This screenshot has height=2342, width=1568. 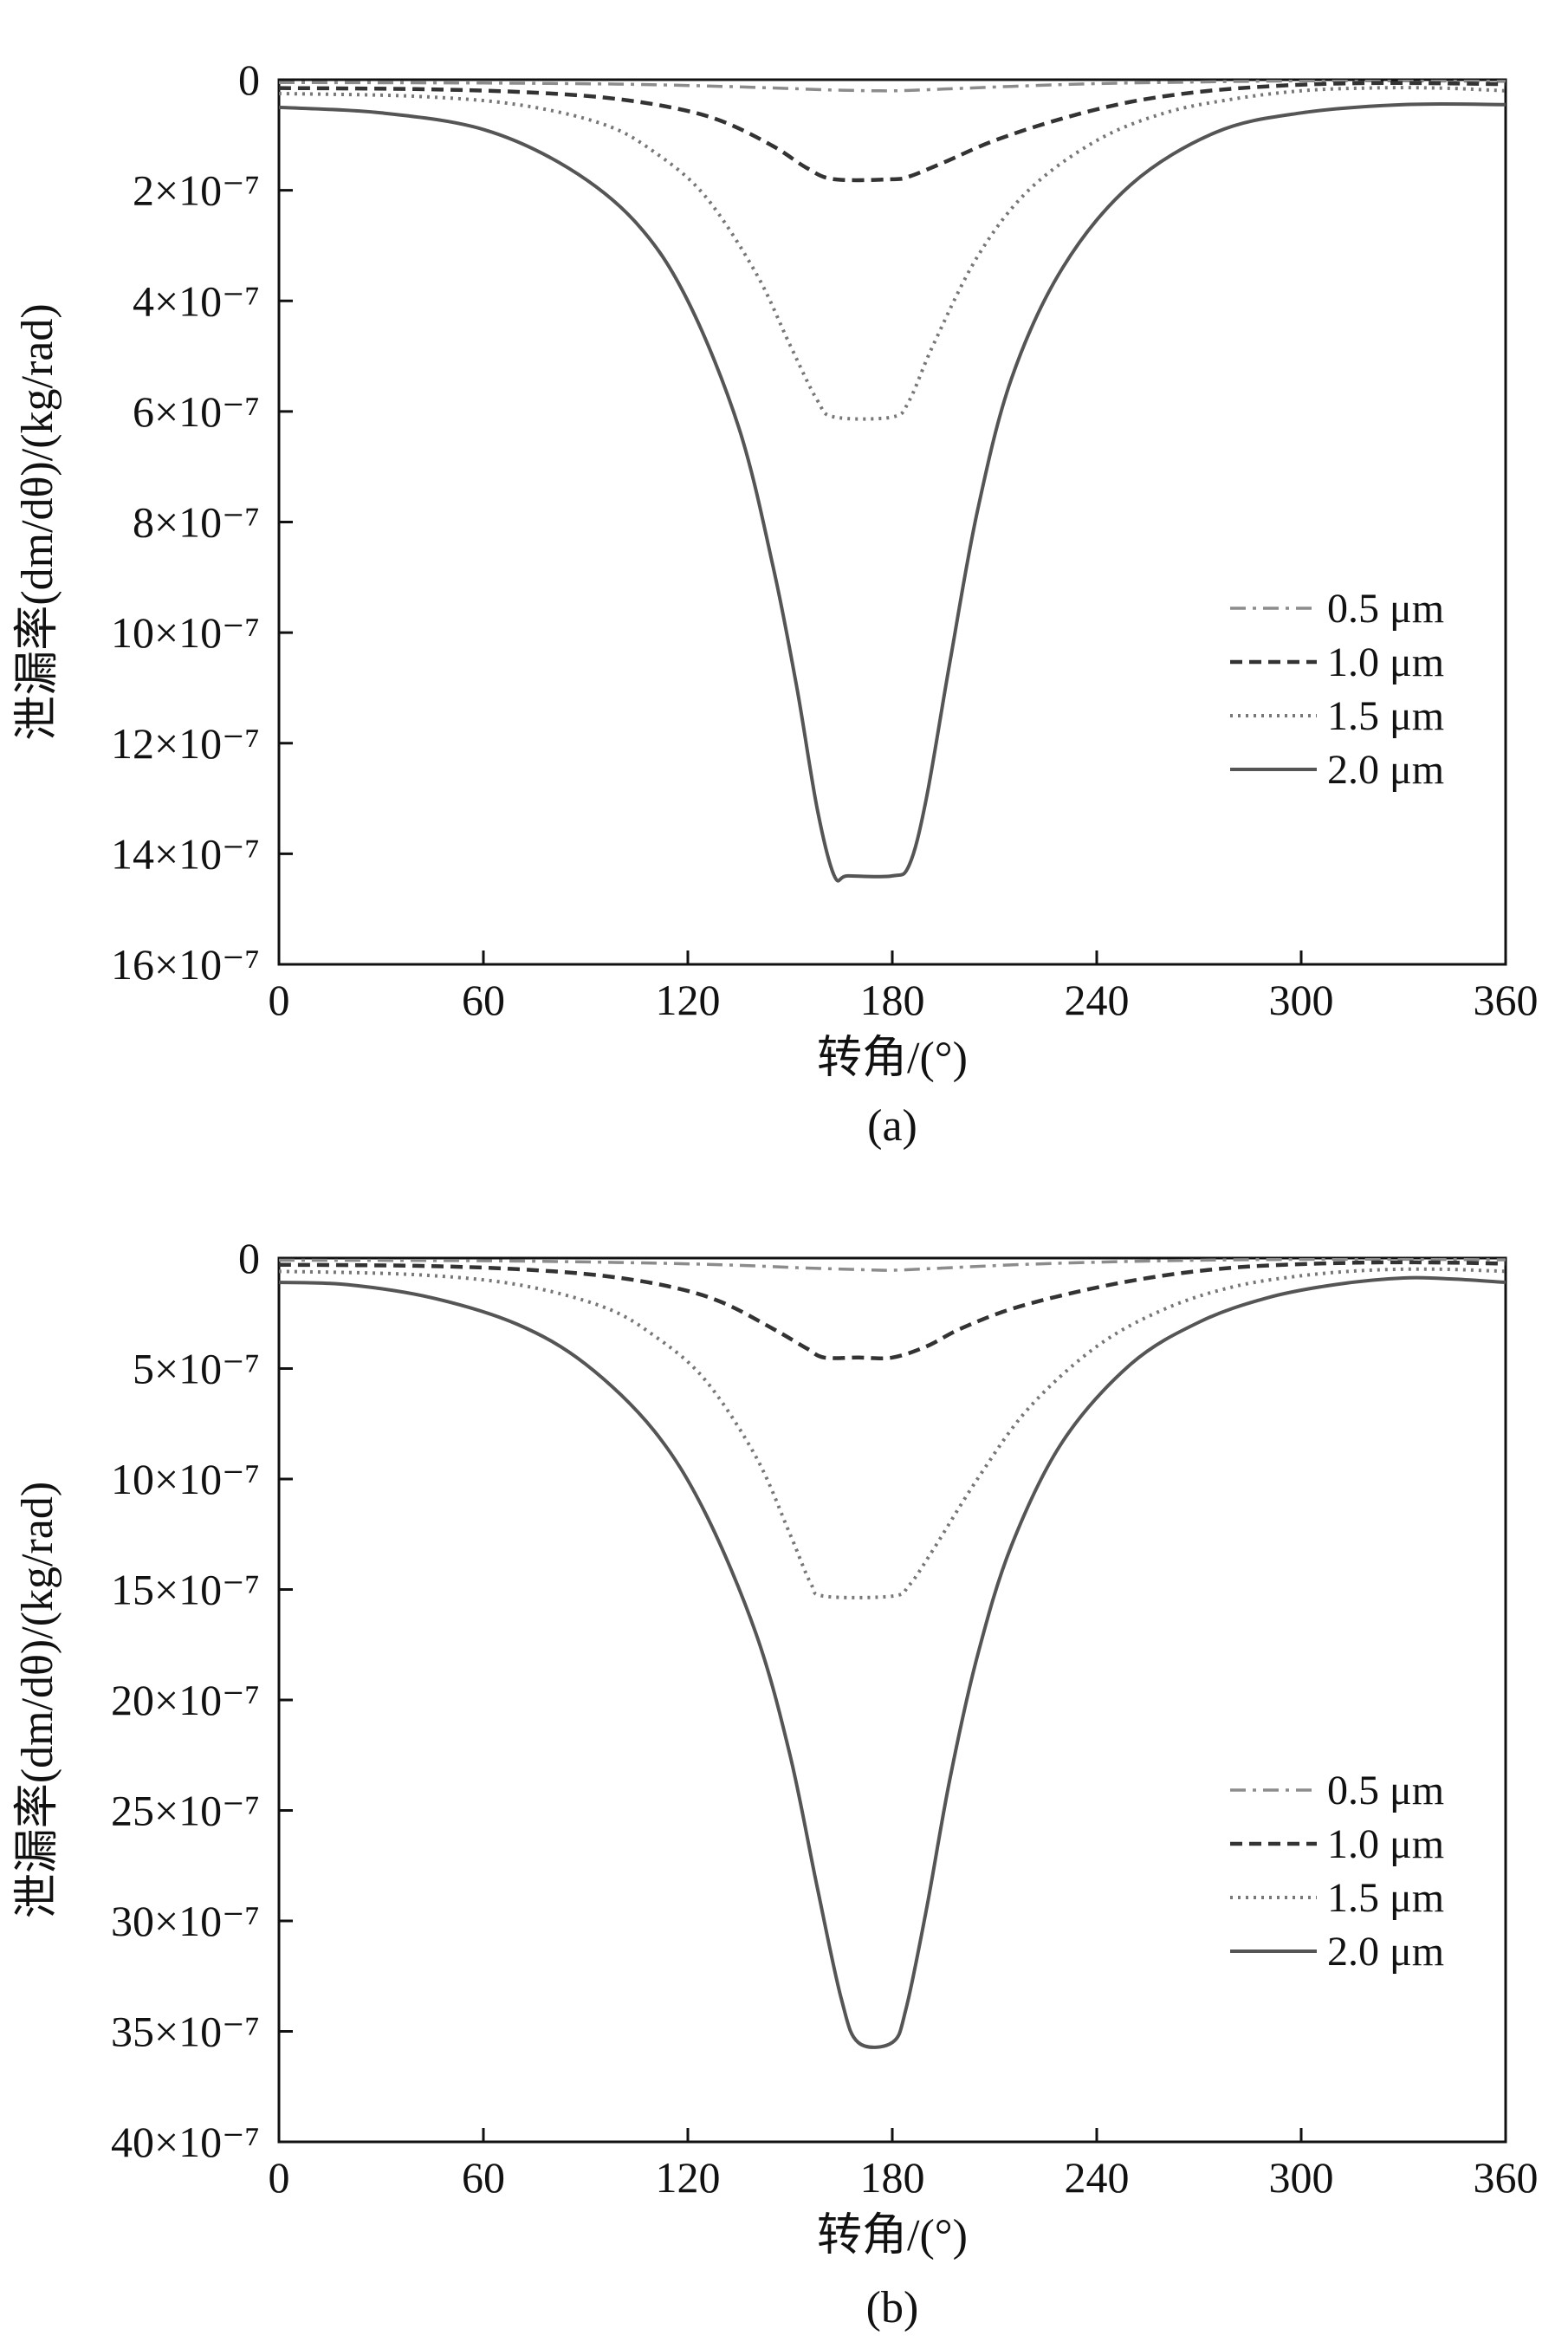 What do you see at coordinates (185, 1811) in the screenshot?
I see `y-tick-label: 25×10⁻⁷` at bounding box center [185, 1811].